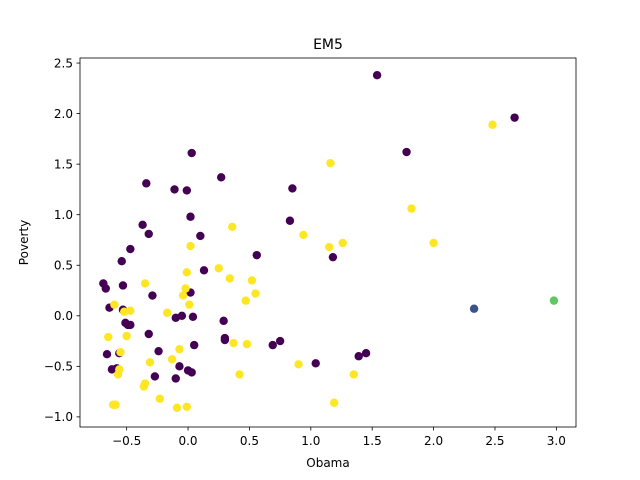 The height and width of the screenshot is (480, 640). I want to click on x-axis-label: Obama, so click(327, 463).